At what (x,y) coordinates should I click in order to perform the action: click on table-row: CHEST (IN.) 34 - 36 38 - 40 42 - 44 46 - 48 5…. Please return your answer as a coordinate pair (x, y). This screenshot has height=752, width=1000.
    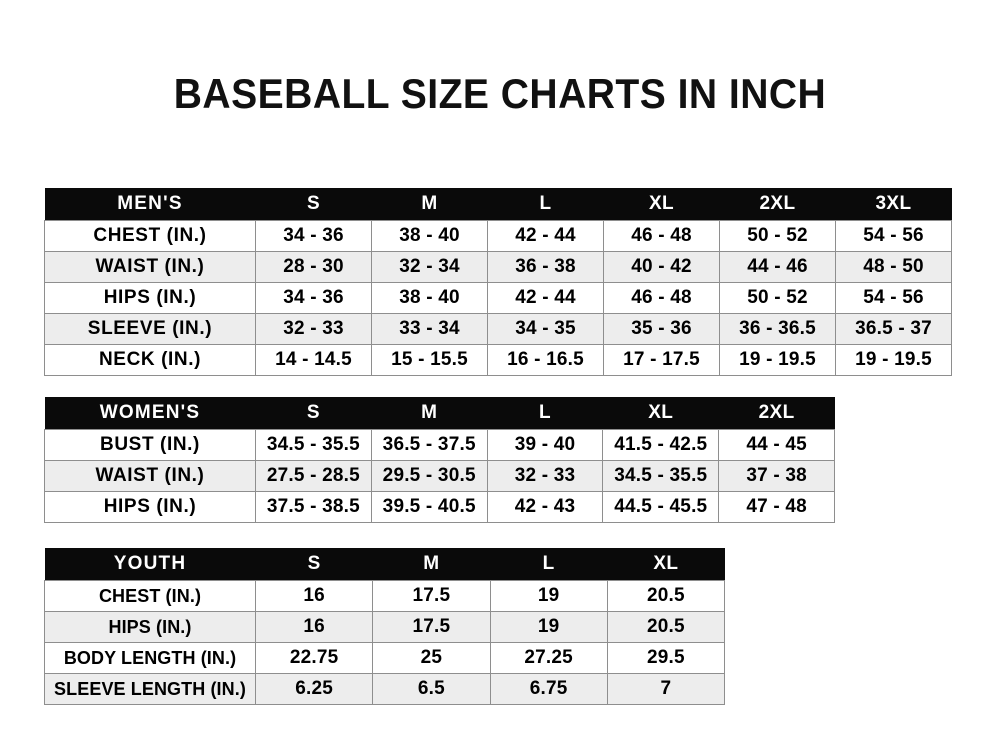
    Looking at the image, I should click on (498, 236).